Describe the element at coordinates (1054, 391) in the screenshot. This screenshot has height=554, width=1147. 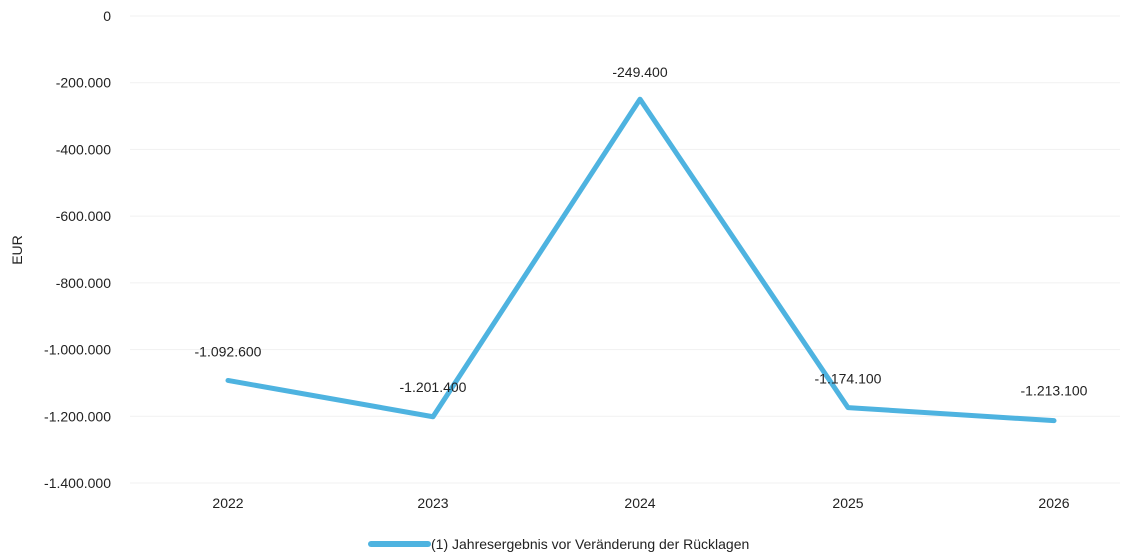
I see `data-label: -1.213.100` at that location.